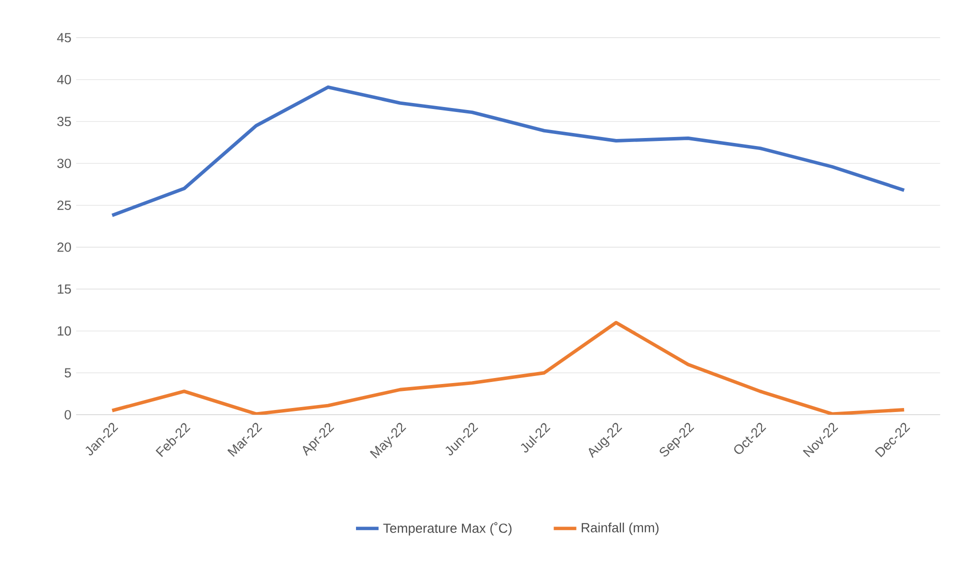  I want to click on y-tick-label: 10, so click(64, 331).